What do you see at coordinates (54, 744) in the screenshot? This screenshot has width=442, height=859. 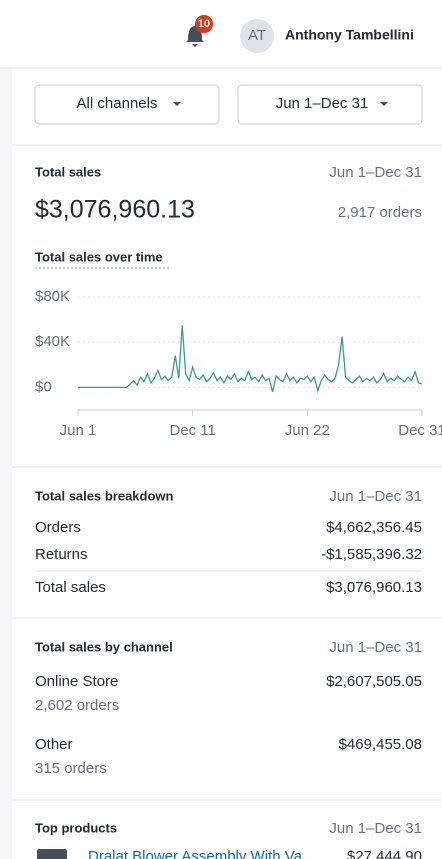 I see `channel-name: Other` at bounding box center [54, 744].